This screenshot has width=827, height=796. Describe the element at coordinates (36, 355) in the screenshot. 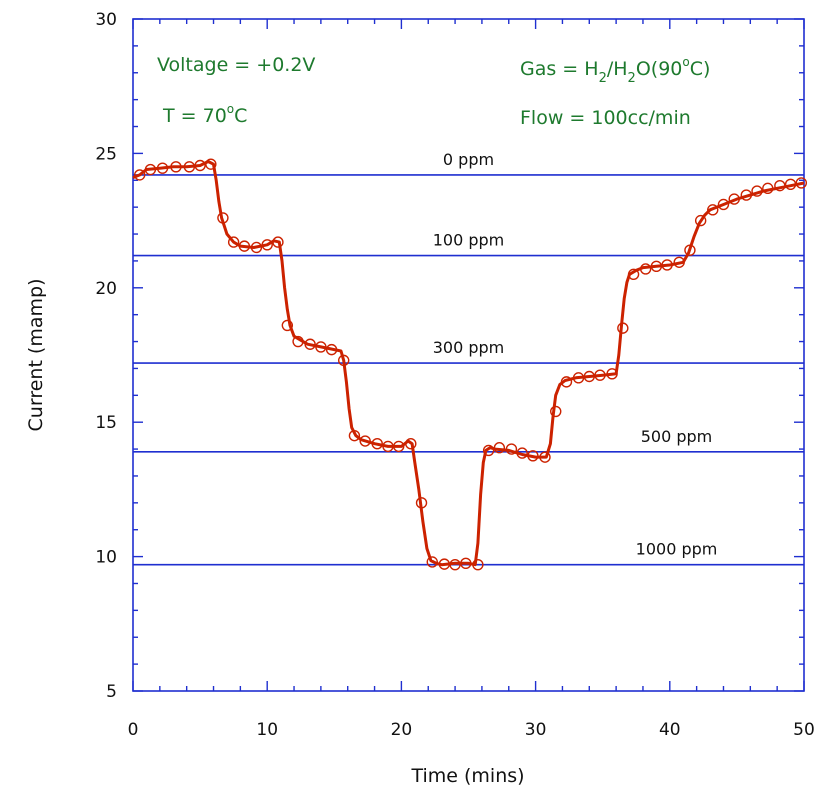

I see `y-axis-title: Current (mamp)` at that location.